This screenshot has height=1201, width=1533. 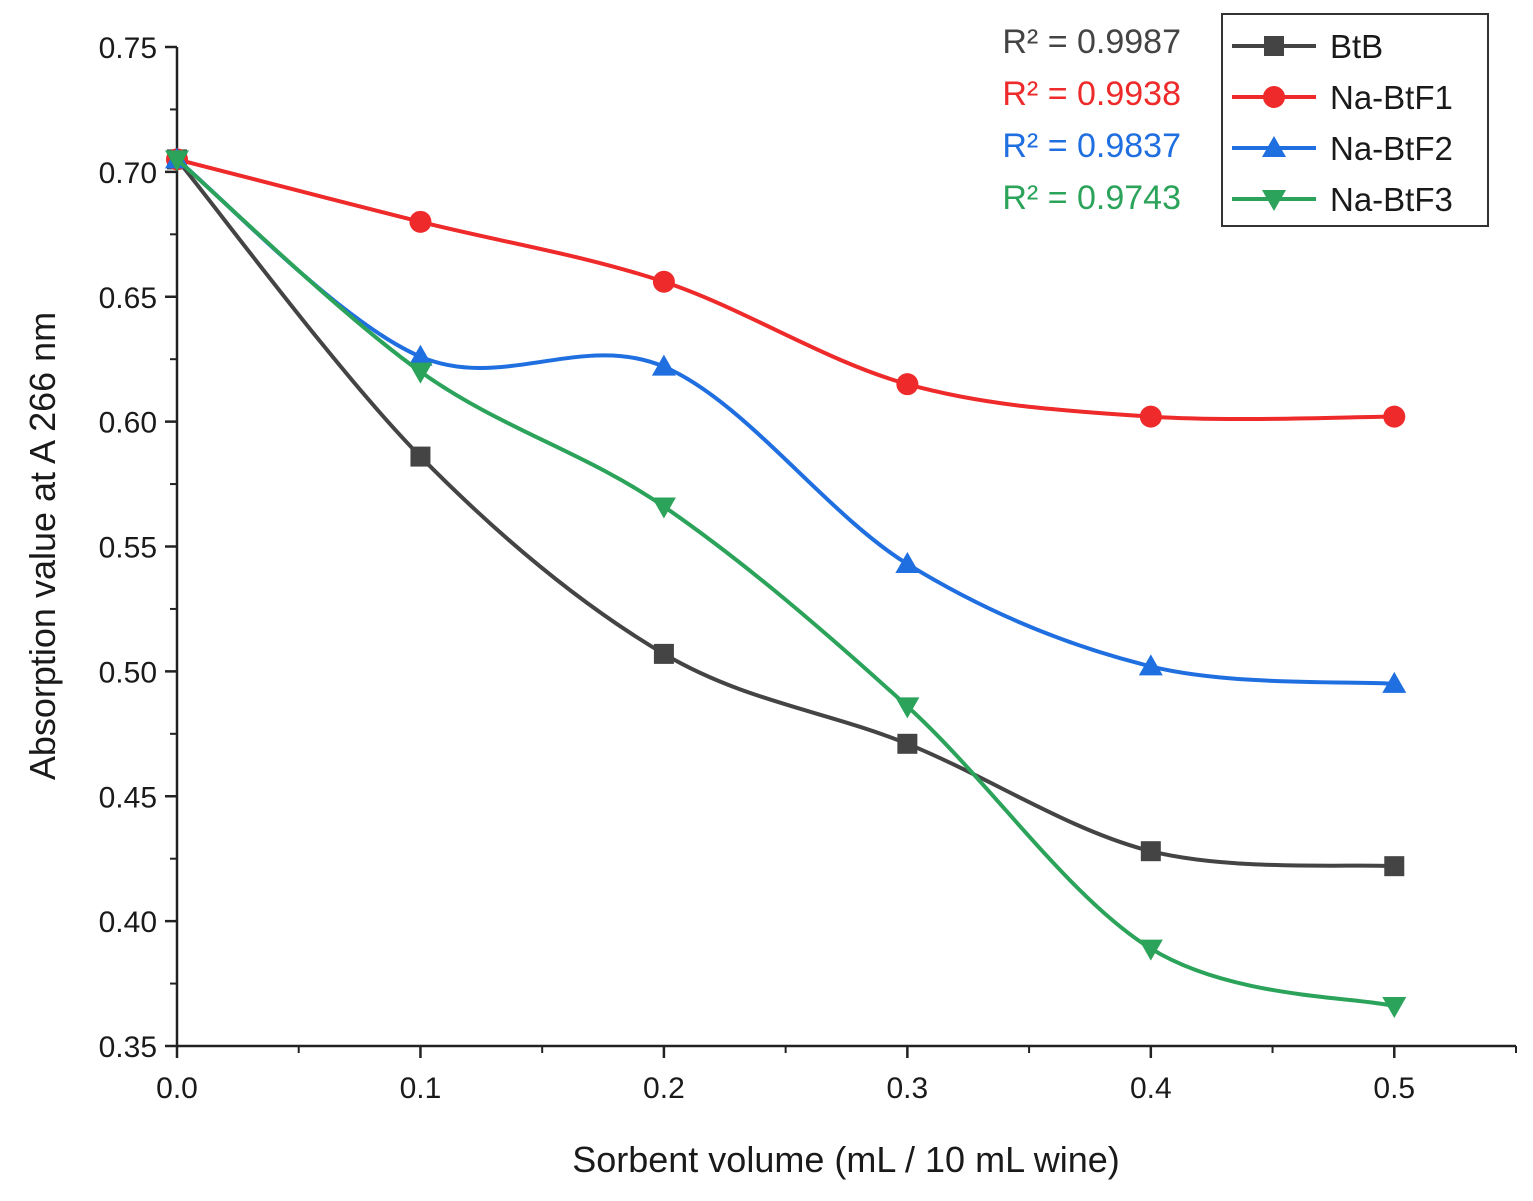 I want to click on legend-swatch-marker-na-btf2, so click(x=1274, y=146).